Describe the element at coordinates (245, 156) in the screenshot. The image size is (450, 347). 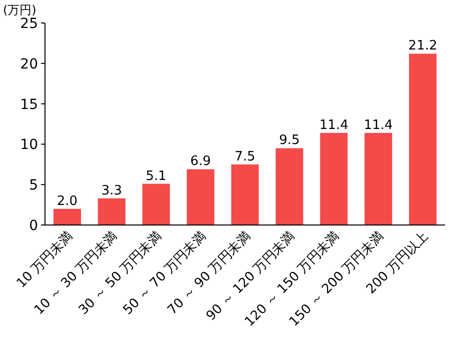
I see `data-label: 7.5` at that location.